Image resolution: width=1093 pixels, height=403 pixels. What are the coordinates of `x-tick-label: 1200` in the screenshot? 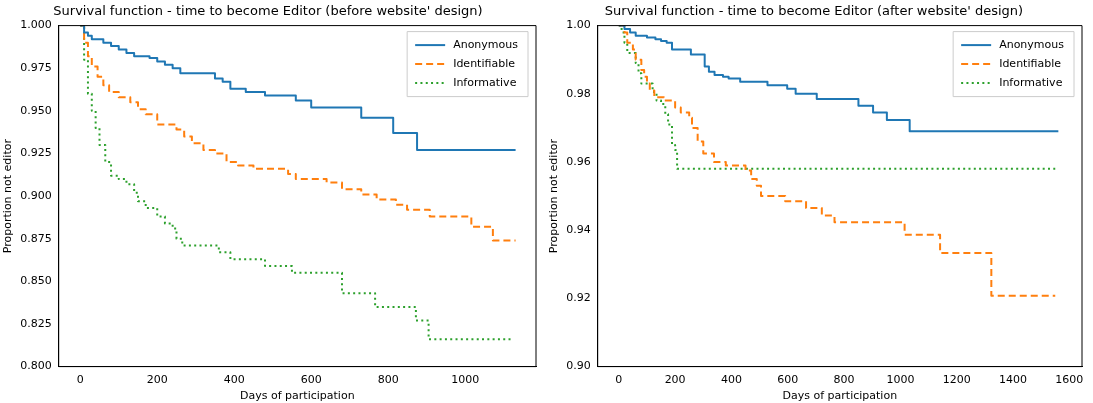 It's located at (956, 380).